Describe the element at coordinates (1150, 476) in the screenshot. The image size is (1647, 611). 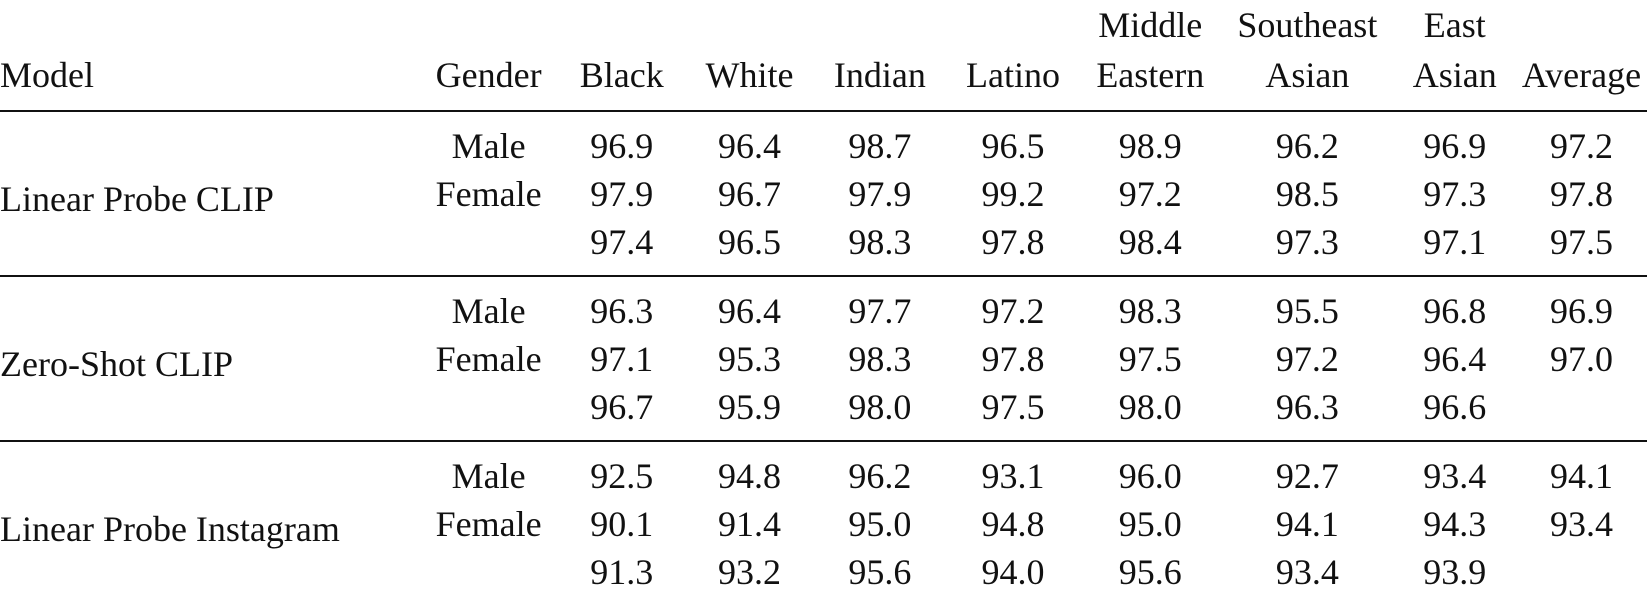
I see `value-cell-middle-eastern: 96.0` at that location.